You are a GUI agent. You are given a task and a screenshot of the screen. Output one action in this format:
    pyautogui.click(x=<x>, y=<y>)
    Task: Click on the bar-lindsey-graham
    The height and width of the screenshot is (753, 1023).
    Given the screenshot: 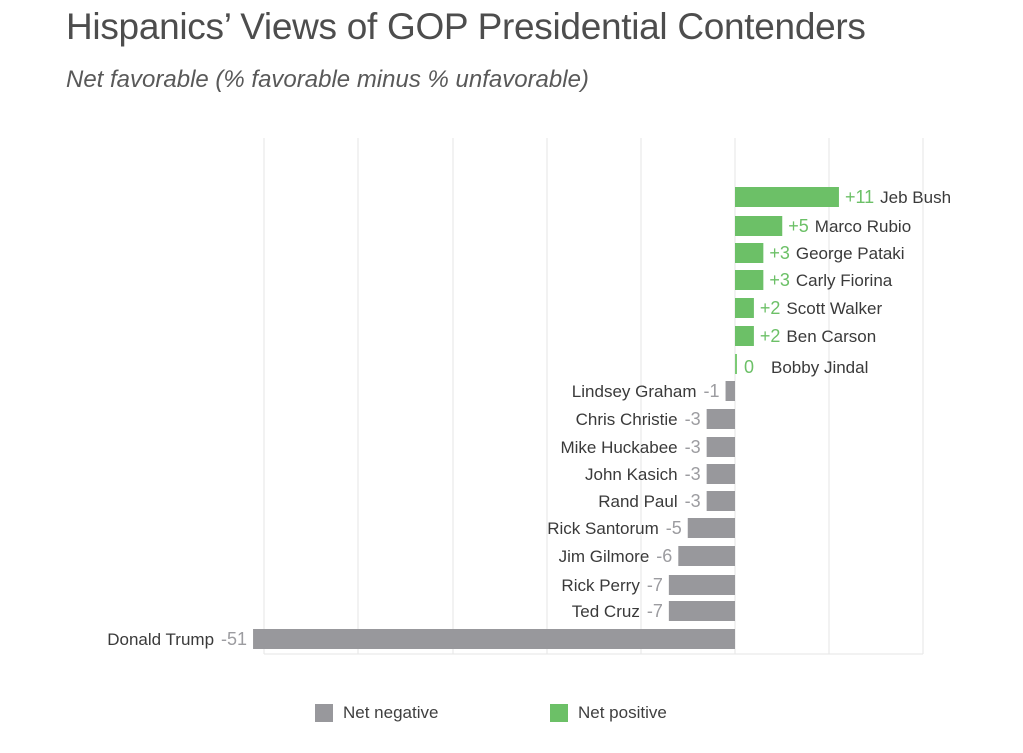 What is the action you would take?
    pyautogui.click(x=730, y=391)
    